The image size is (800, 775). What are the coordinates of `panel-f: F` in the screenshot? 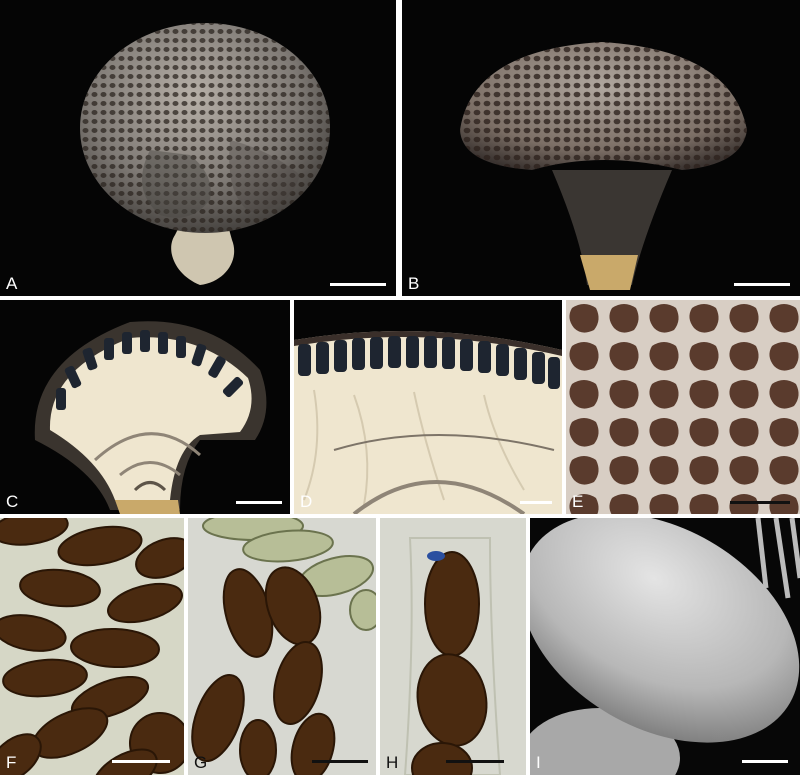 It's located at (92, 646).